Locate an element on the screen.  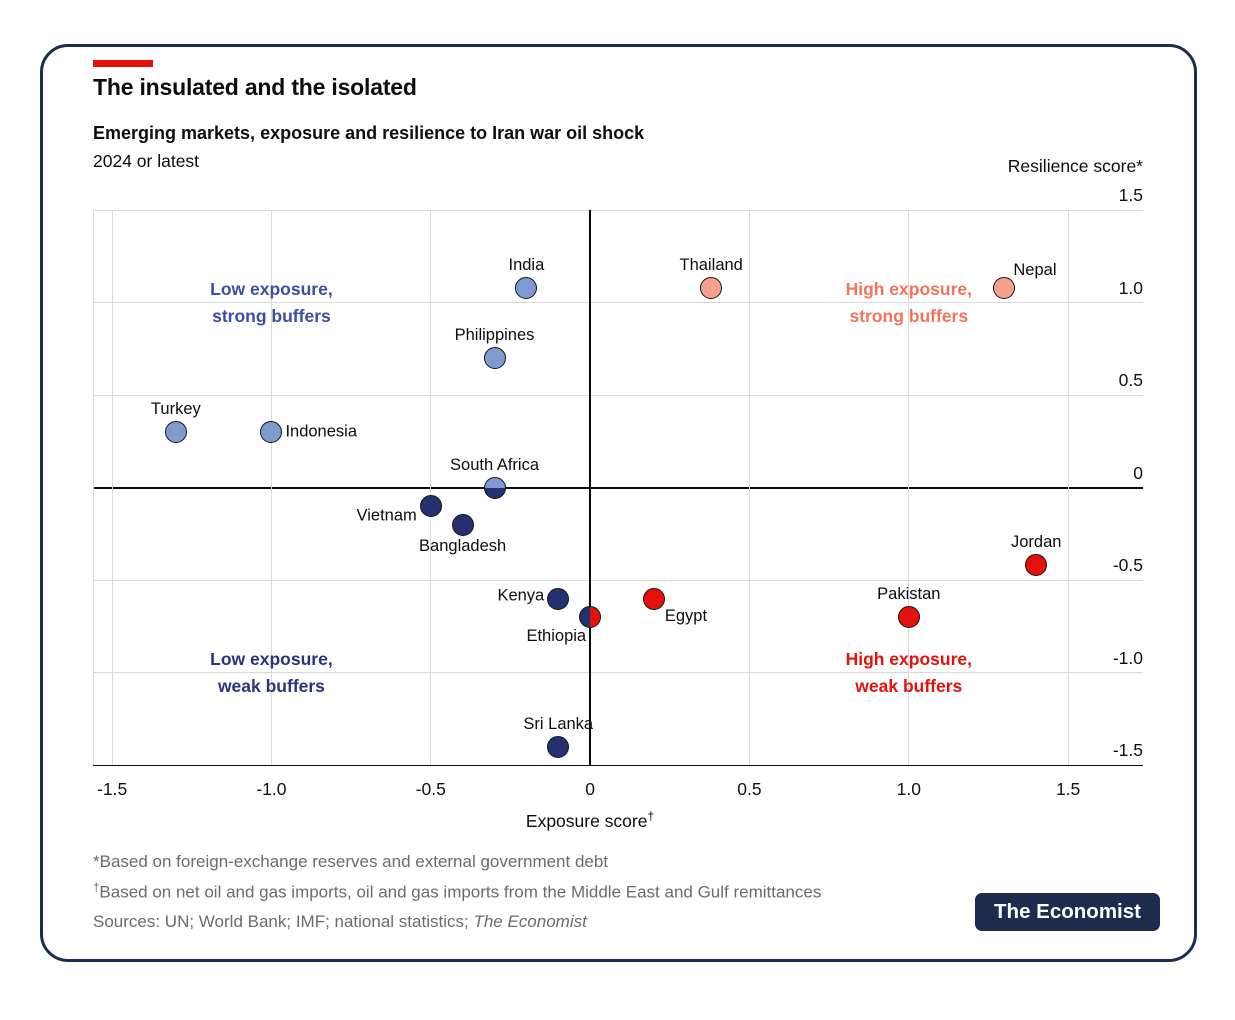
x-tick-label-1-5: 1.5 is located at coordinates (1068, 789).